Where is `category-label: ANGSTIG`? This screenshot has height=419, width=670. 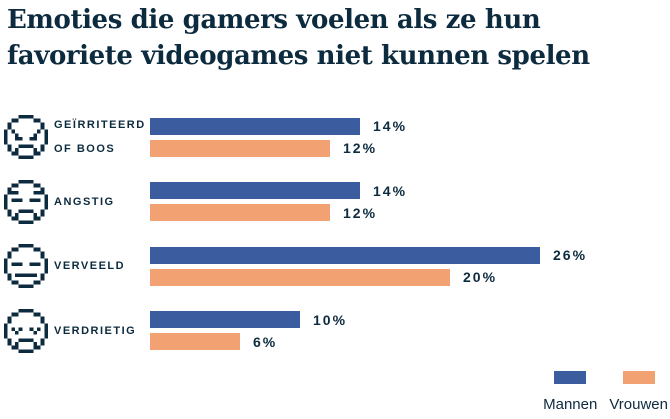 category-label: ANGSTIG is located at coordinates (84, 201).